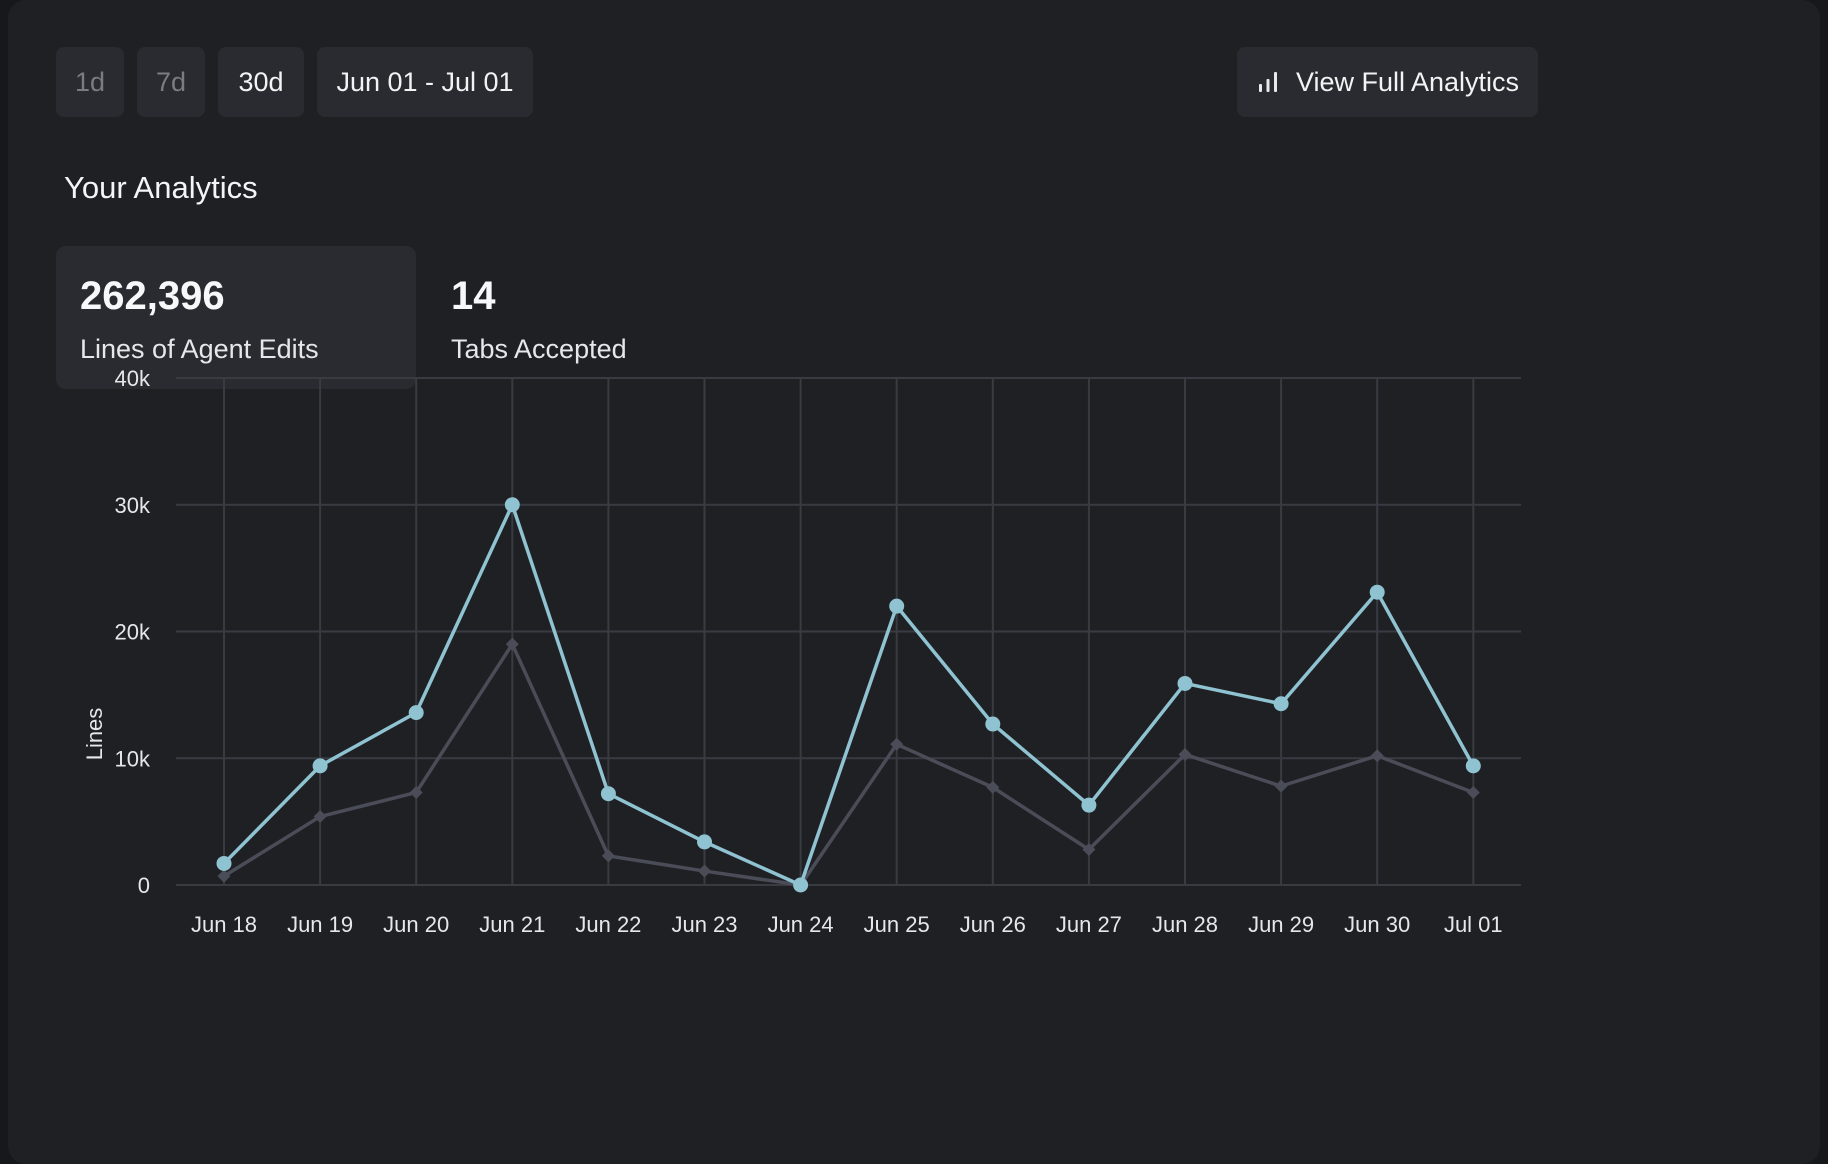  What do you see at coordinates (236, 317) in the screenshot?
I see `stat-lines-agent-edits: 262,396 Lines of Agent Edits` at bounding box center [236, 317].